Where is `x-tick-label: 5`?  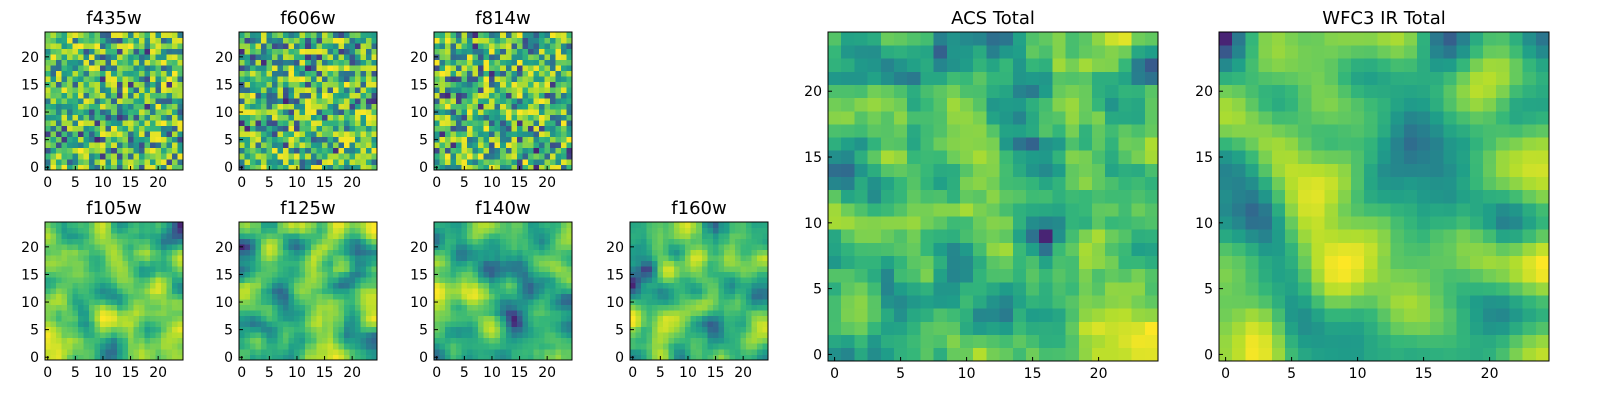 x-tick-label: 5 is located at coordinates (269, 183).